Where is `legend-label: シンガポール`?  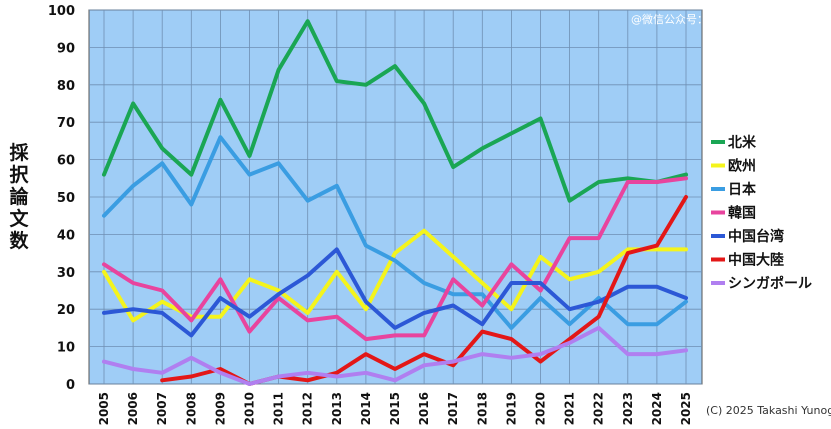
legend-label: シンガポール is located at coordinates (770, 283).